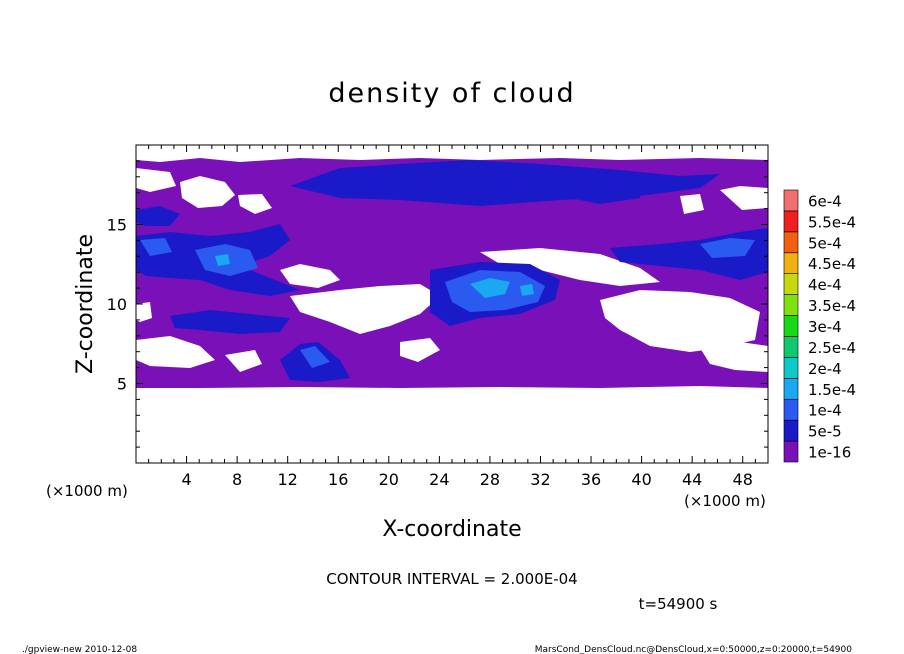 Image resolution: width=904 pixels, height=654 pixels. I want to click on x-tick-label: 16, so click(338, 479).